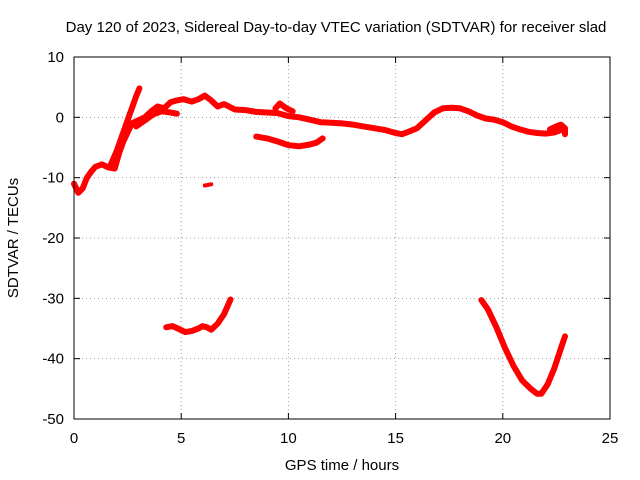  I want to click on series-spike-9.5, so click(284, 107).